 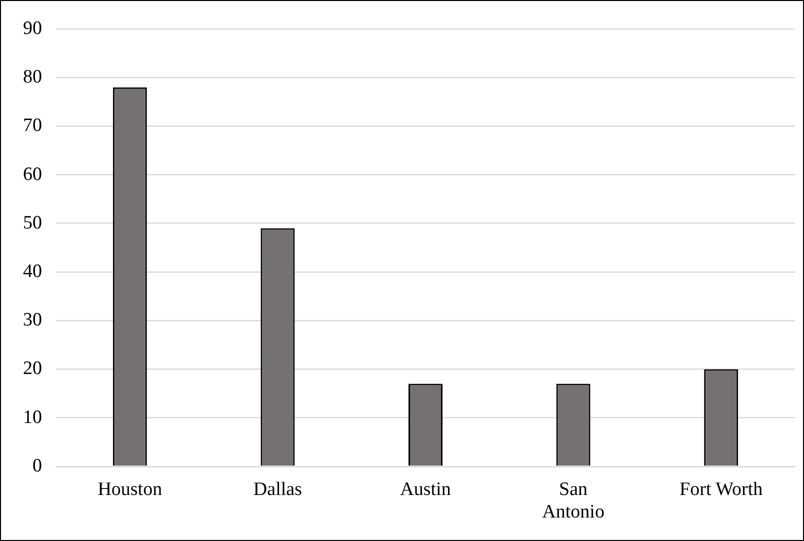 I want to click on y-tick-label: 70, so click(x=32, y=125).